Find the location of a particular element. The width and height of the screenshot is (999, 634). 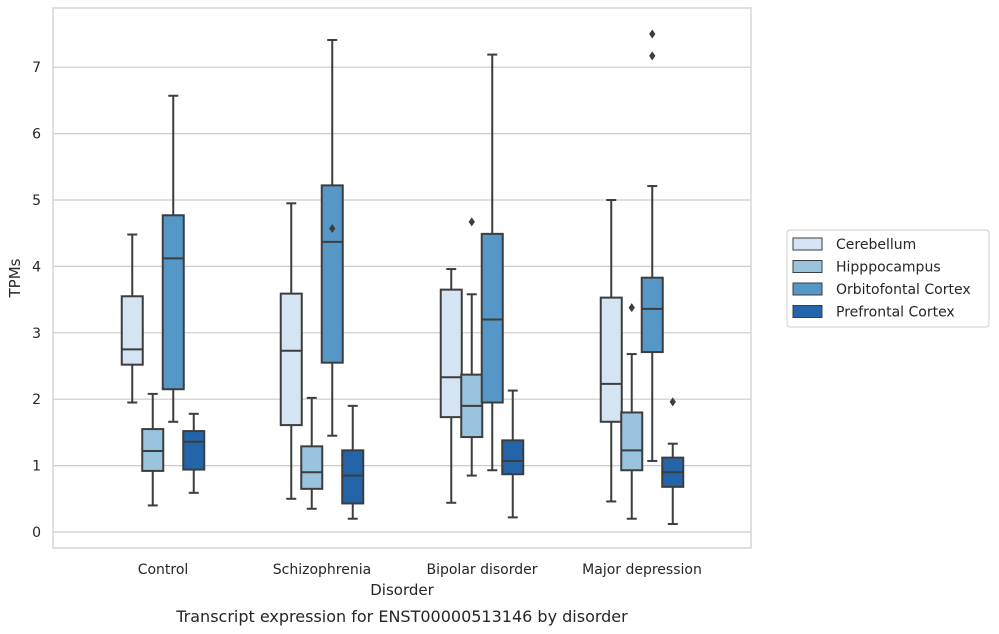

legend-label: Prefrontal Cortex is located at coordinates (895, 313).